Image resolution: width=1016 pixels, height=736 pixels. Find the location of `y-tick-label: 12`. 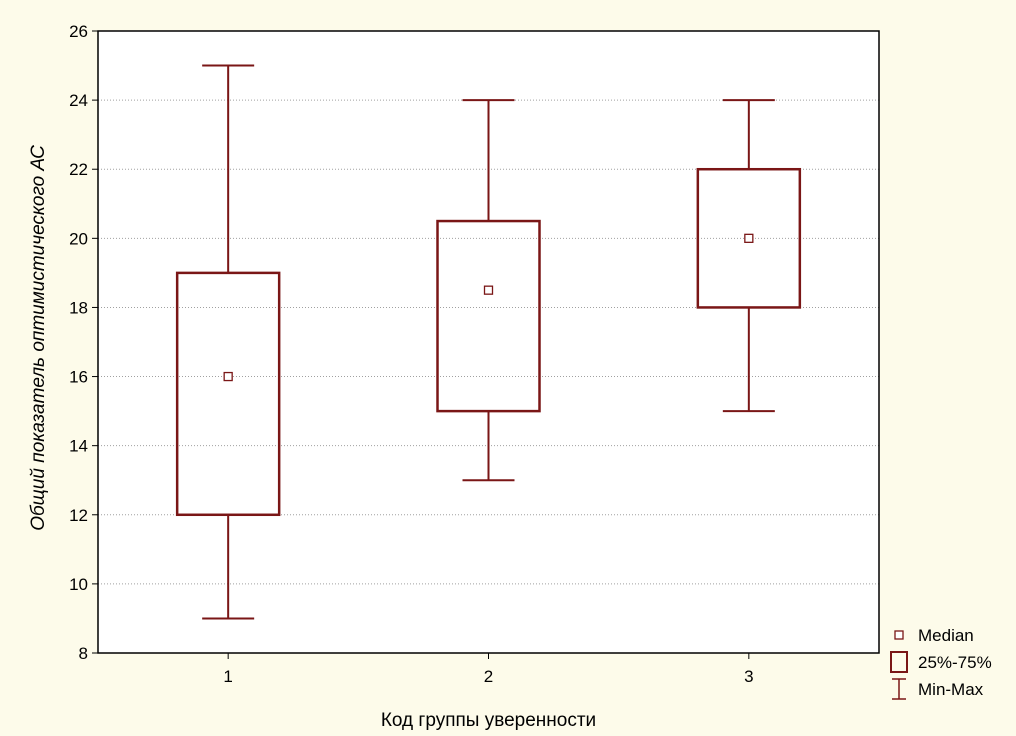

y-tick-label: 12 is located at coordinates (78, 515).